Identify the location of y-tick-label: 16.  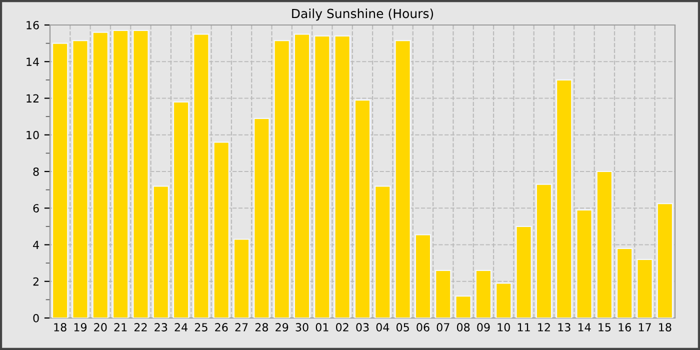
(32, 25).